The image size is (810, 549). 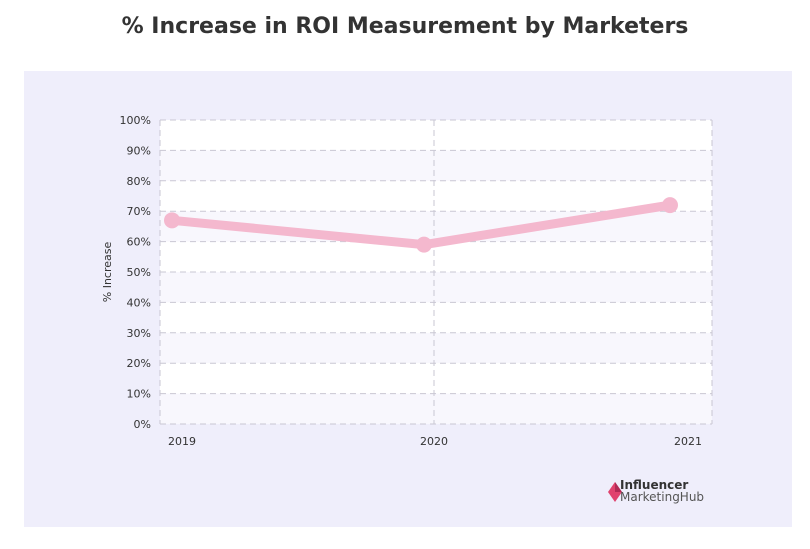 I want to click on y-tick-label: 100%, so click(x=135, y=120).